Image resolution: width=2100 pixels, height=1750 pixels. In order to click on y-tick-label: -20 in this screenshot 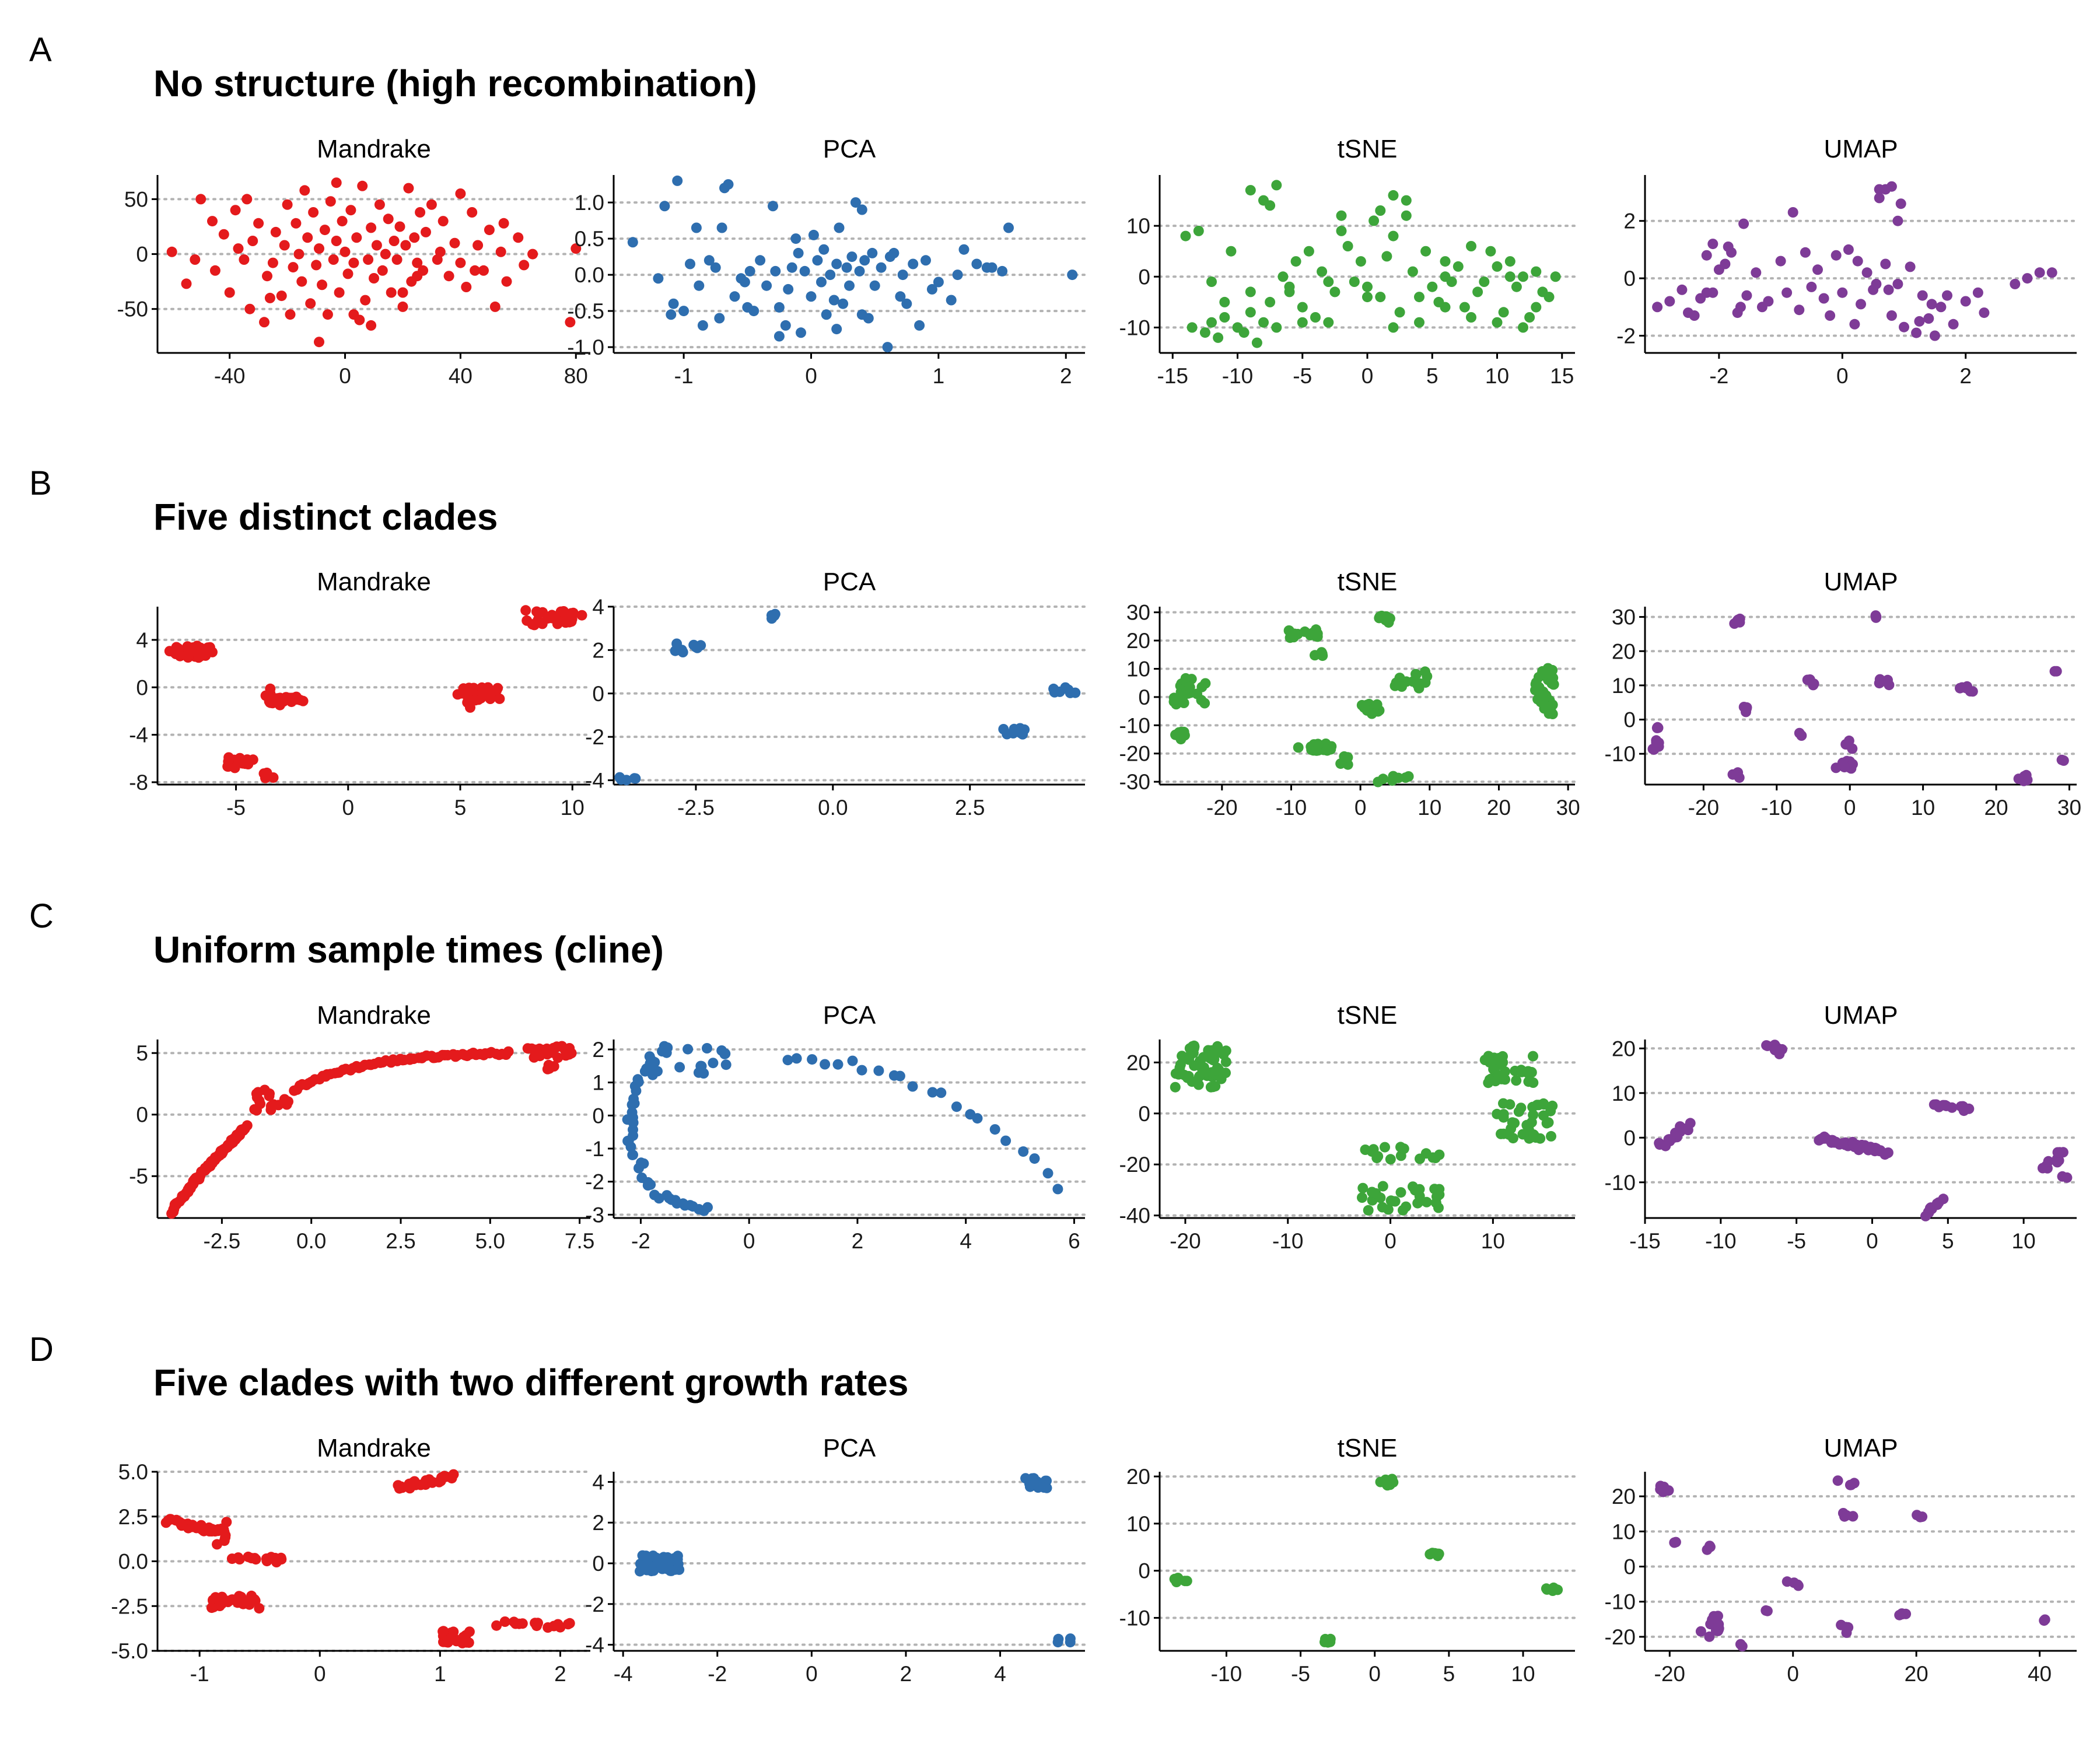, I will do `click(1134, 1165)`.